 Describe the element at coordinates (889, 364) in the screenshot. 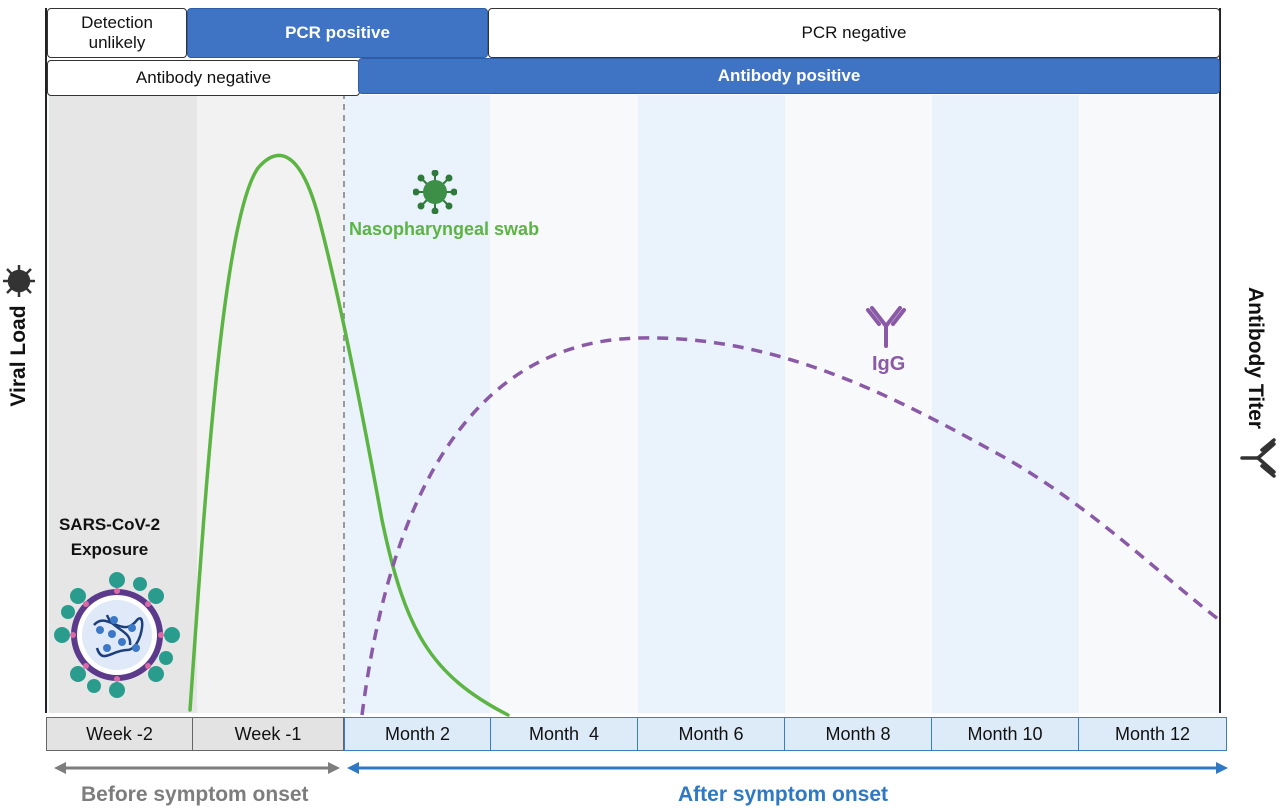

I see `igg-curve-label: IgG` at that location.